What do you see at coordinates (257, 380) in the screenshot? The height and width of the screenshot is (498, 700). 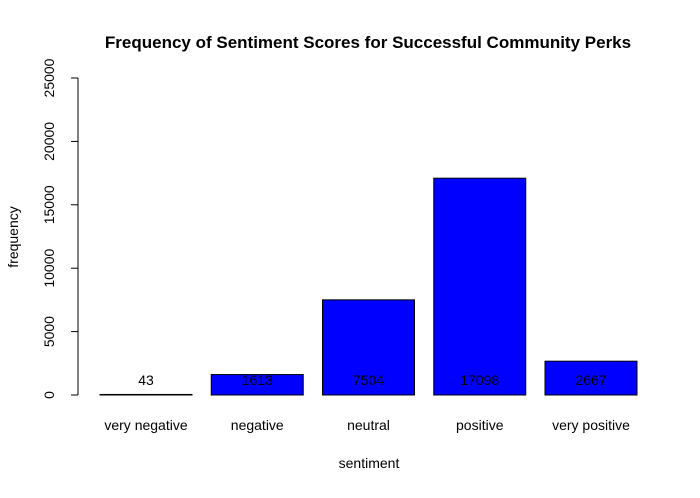 I see `data-label: 1613` at bounding box center [257, 380].